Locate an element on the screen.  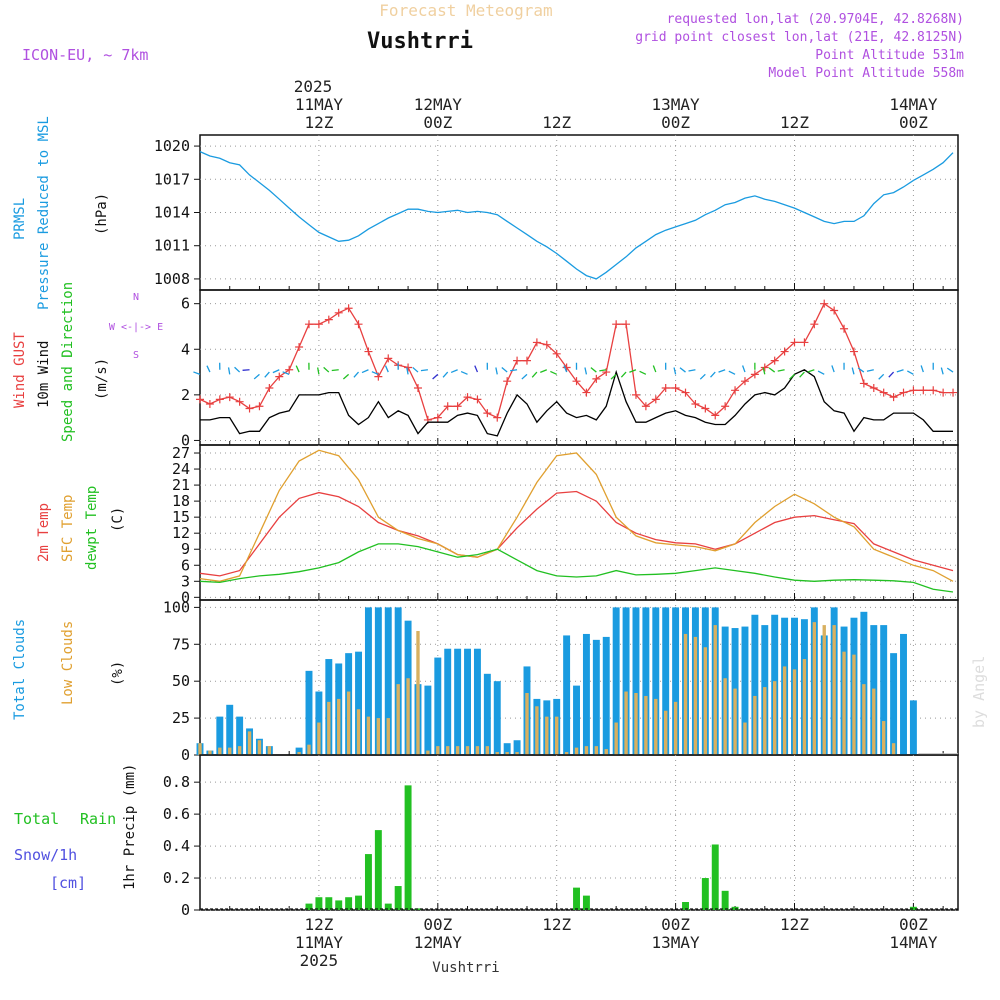
cloud-label-total: Total Clouds is located at coordinates (20, 669).